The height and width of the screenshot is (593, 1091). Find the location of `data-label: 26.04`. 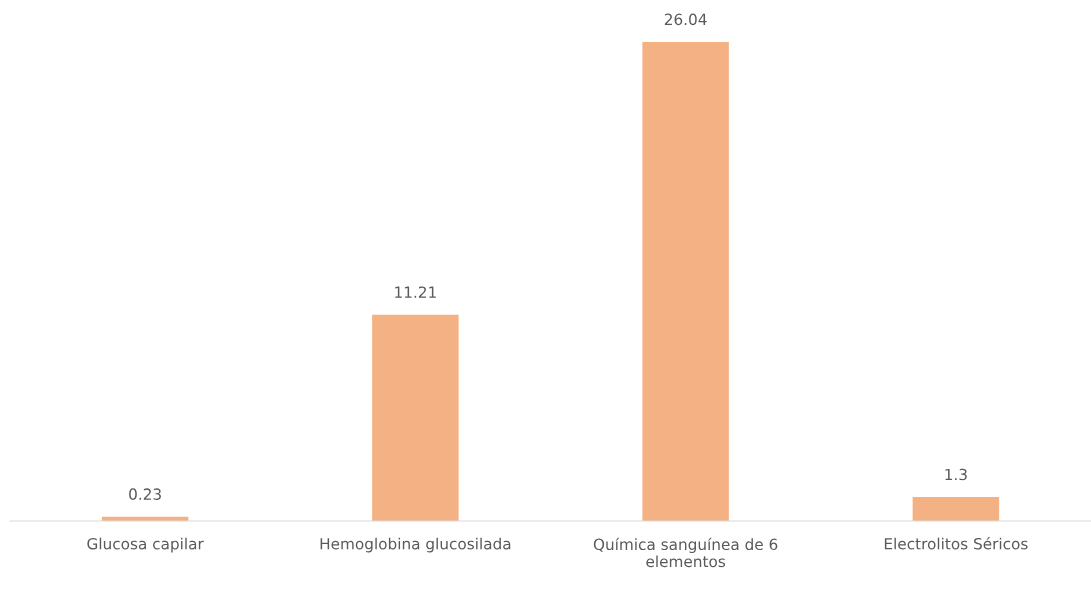

data-label: 26.04 is located at coordinates (685, 19).